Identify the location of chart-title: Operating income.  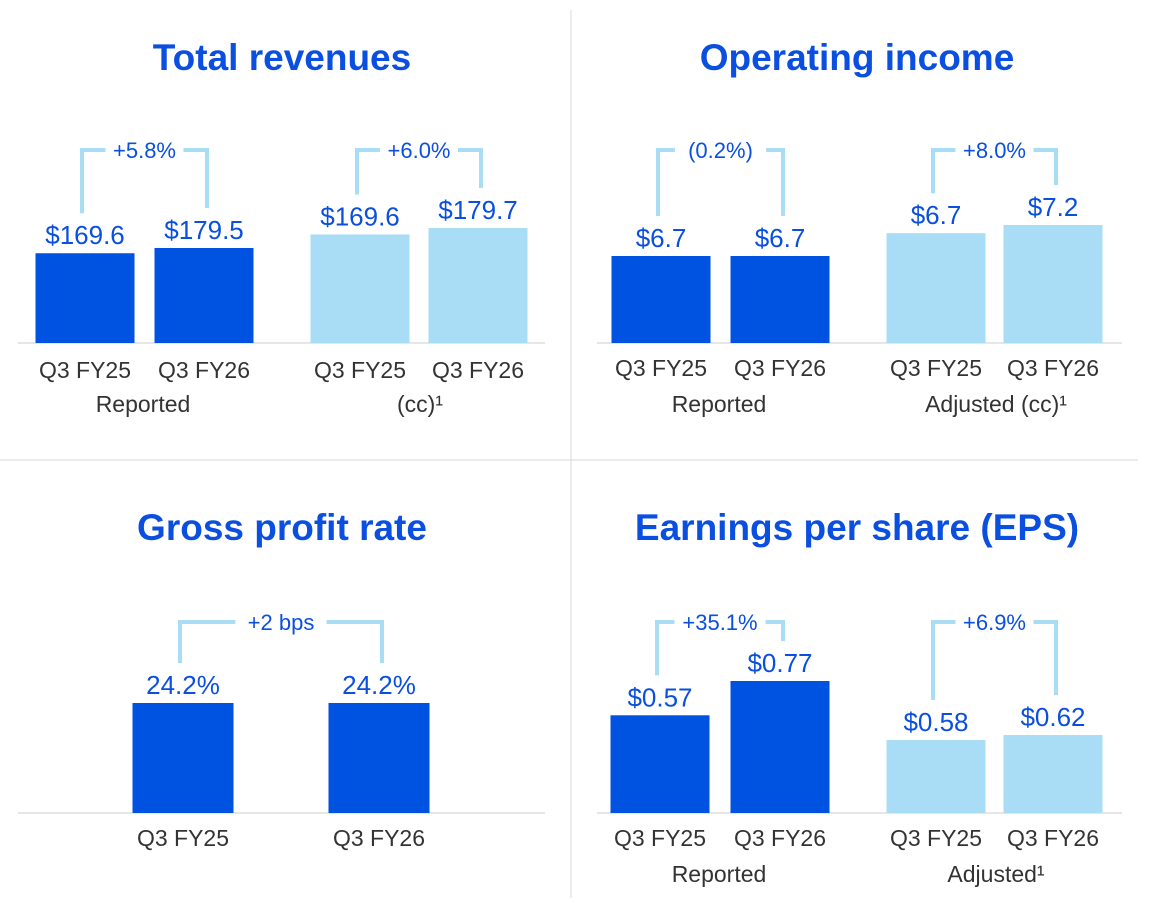
(857, 57).